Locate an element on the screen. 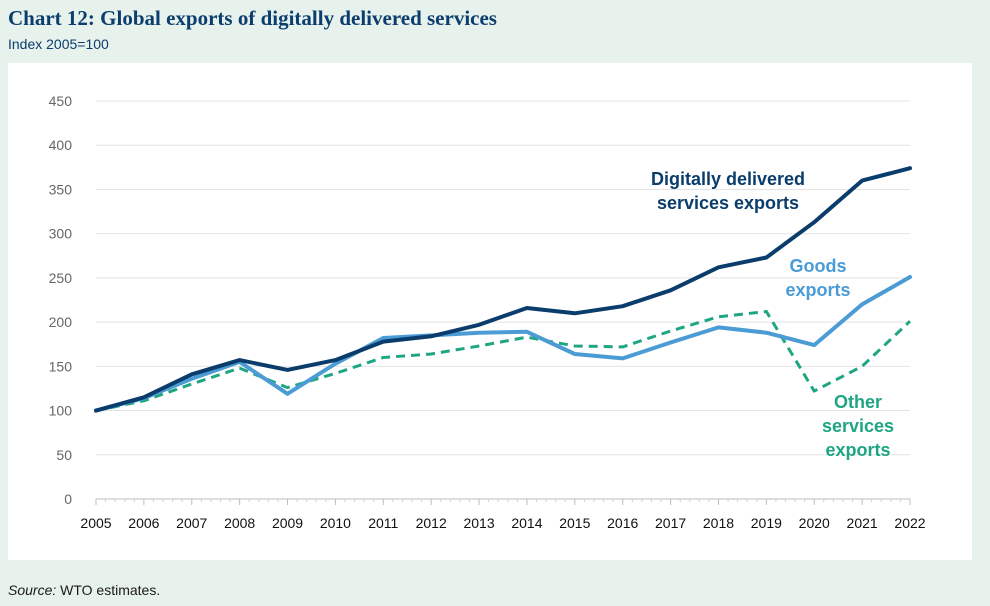  x-tick-label: 2015 is located at coordinates (574, 523).